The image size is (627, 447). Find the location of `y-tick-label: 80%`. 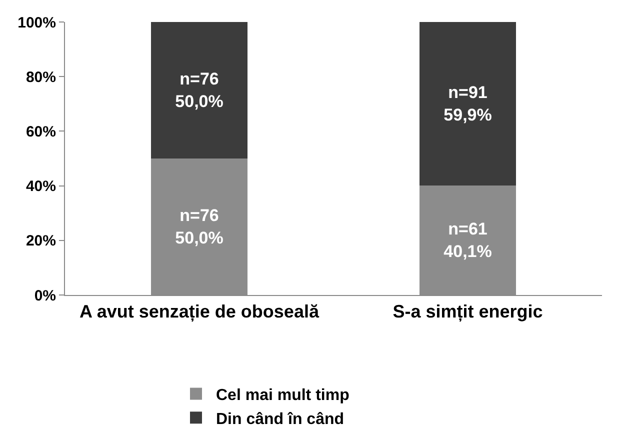

y-tick-label: 80% is located at coordinates (41, 77).